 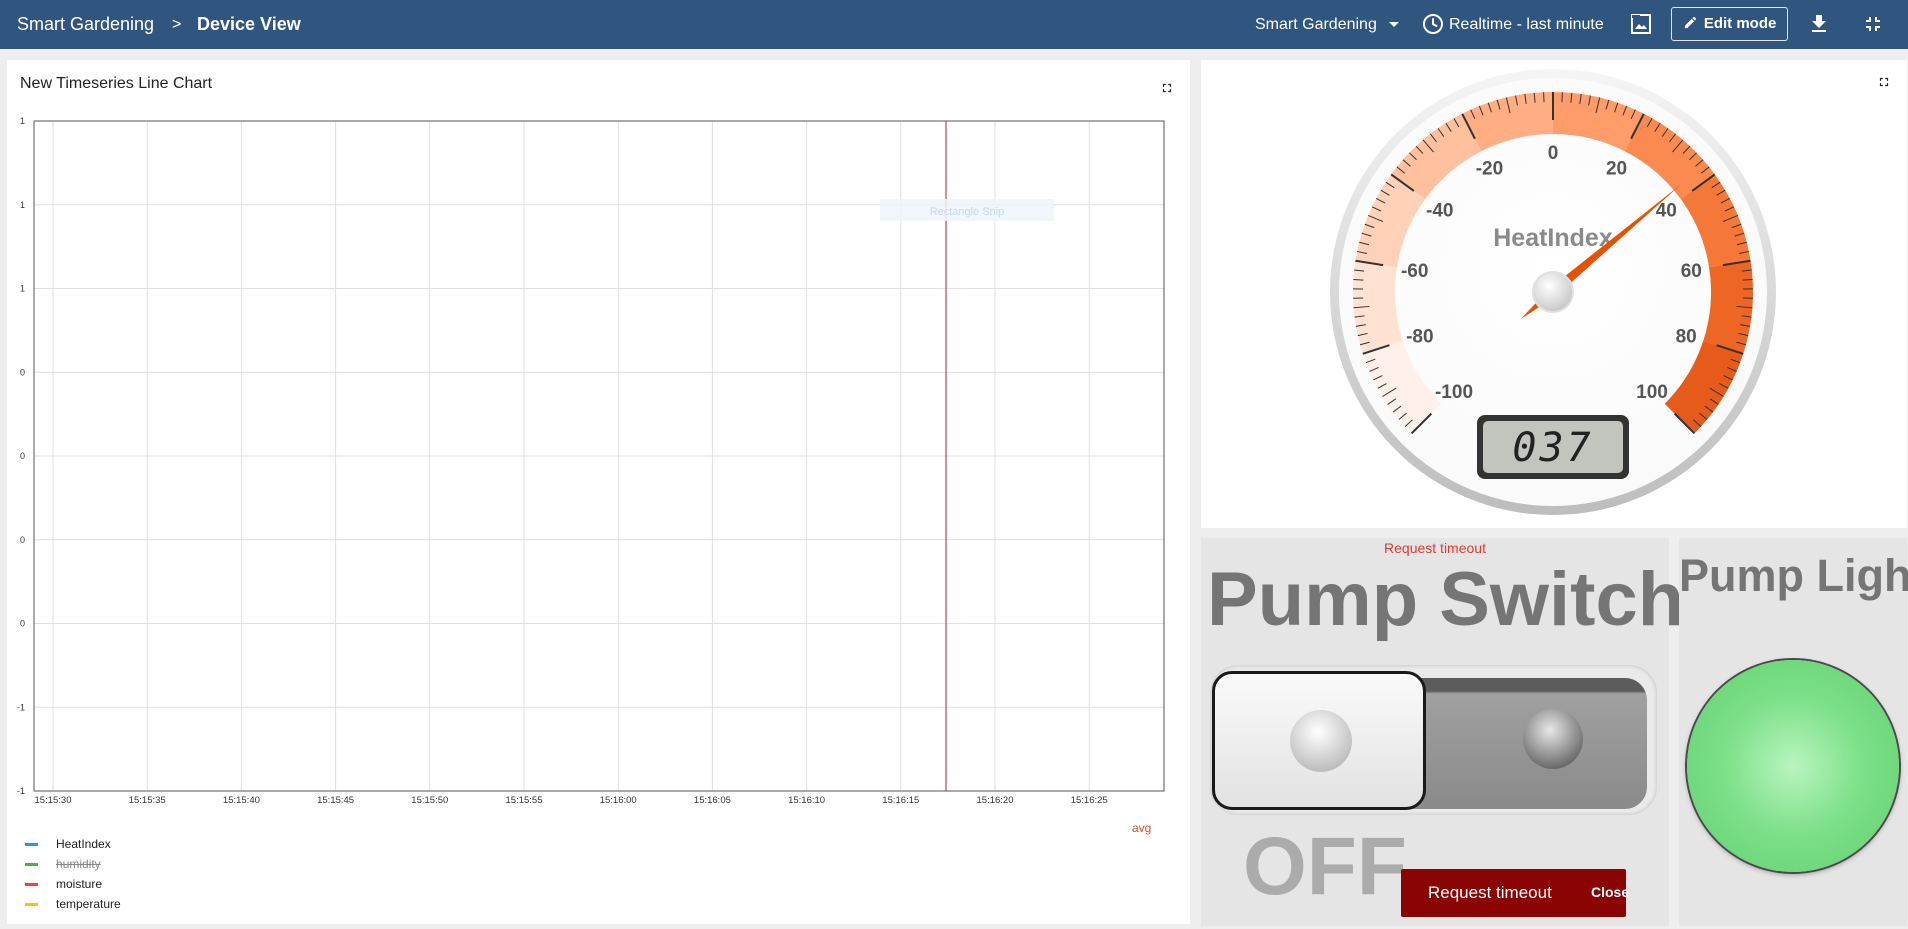 I want to click on image-export-icon, so click(x=1641, y=24).